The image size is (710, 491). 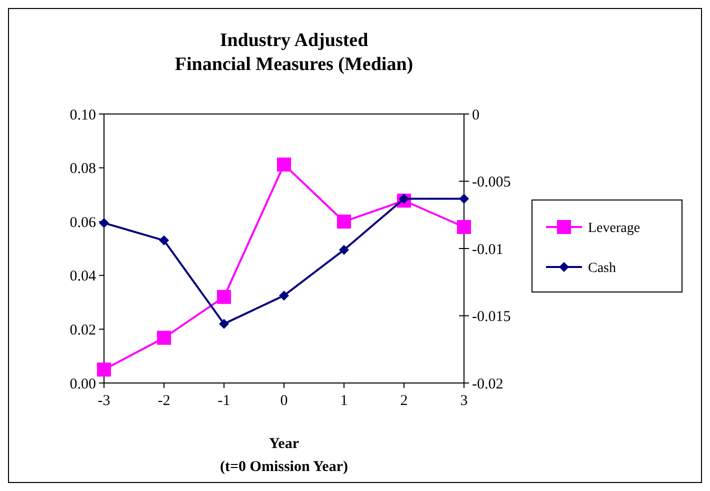 I want to click on y-tick-label: 0.00, so click(x=83, y=384).